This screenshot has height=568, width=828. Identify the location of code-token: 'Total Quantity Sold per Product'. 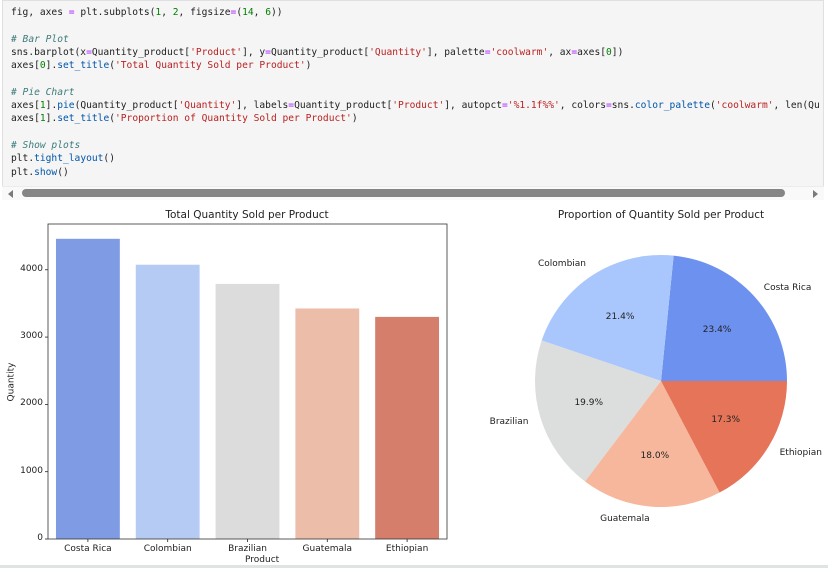
(210, 66).